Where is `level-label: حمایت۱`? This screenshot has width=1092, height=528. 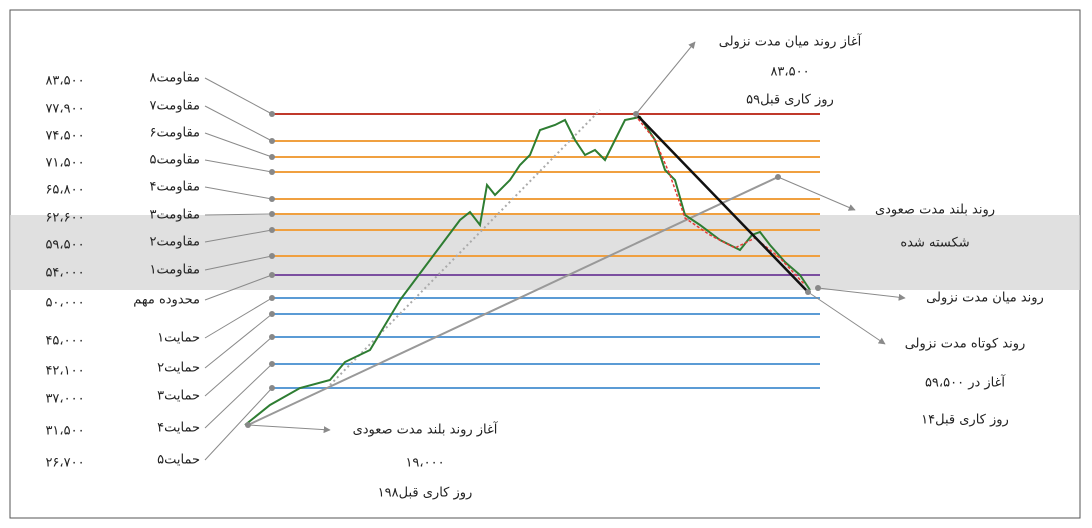
level-label: حمایت۱ is located at coordinates (178, 338).